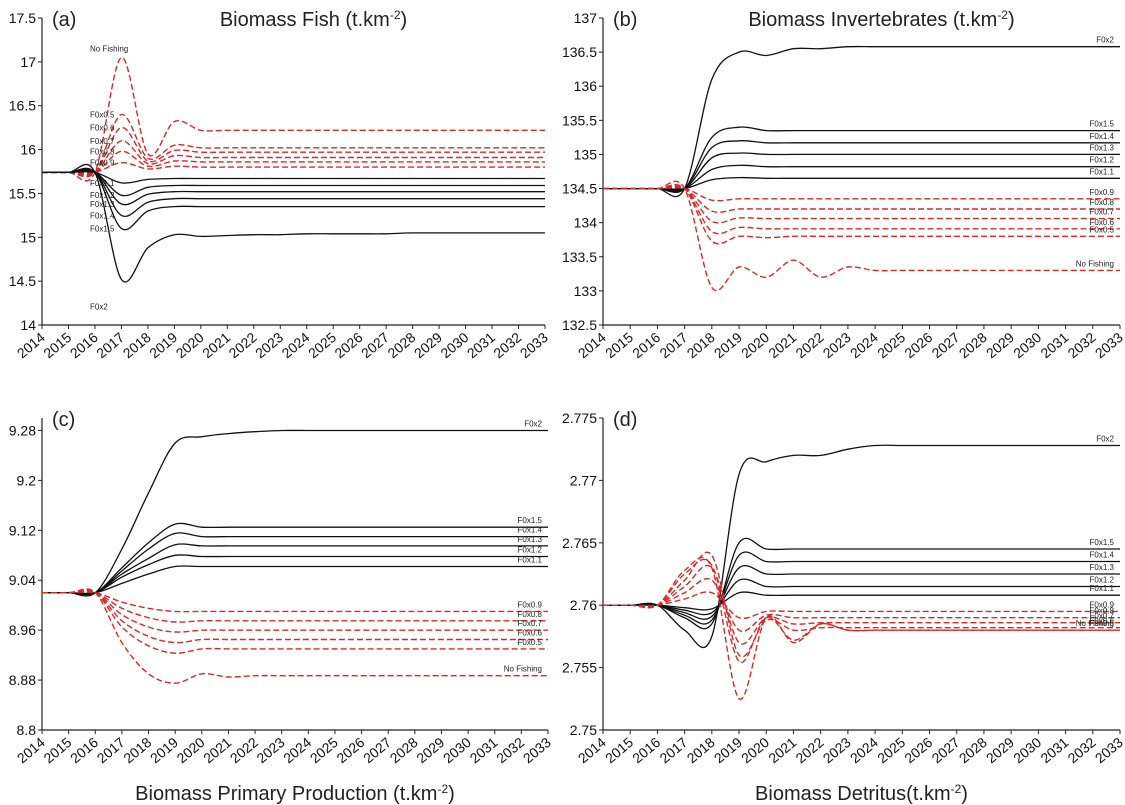 Image resolution: width=1125 pixels, height=805 pixels. I want to click on x-tick-label: 2032, so click(510, 750).